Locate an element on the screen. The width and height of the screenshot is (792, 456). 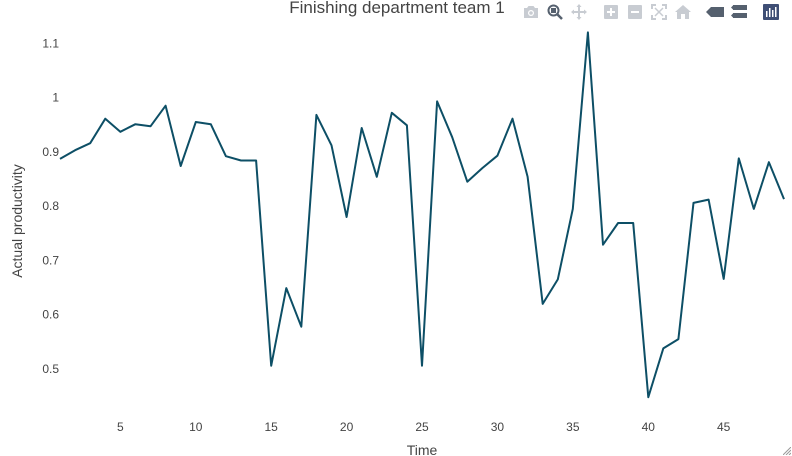
y-tick-label: 0.5 is located at coordinates (50, 369).